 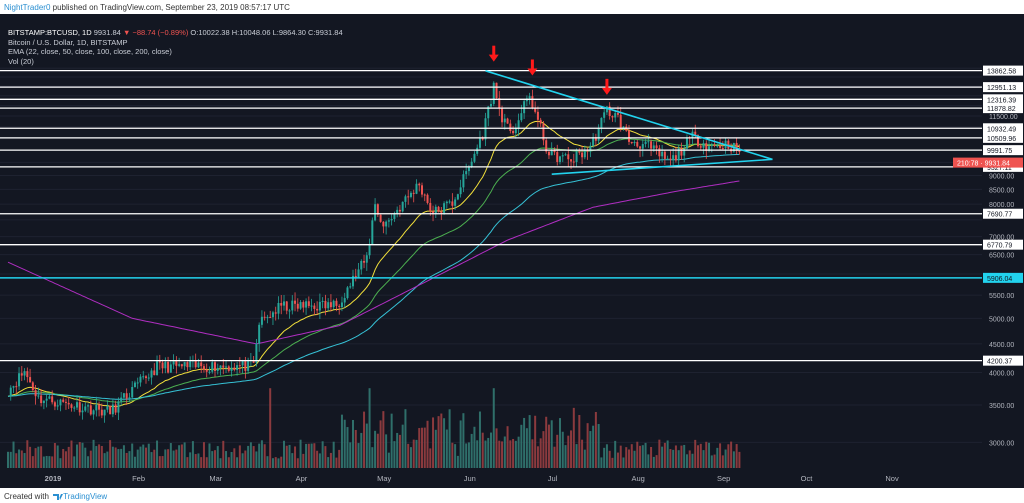 I want to click on author-link: NightTrader0, so click(x=27, y=7).